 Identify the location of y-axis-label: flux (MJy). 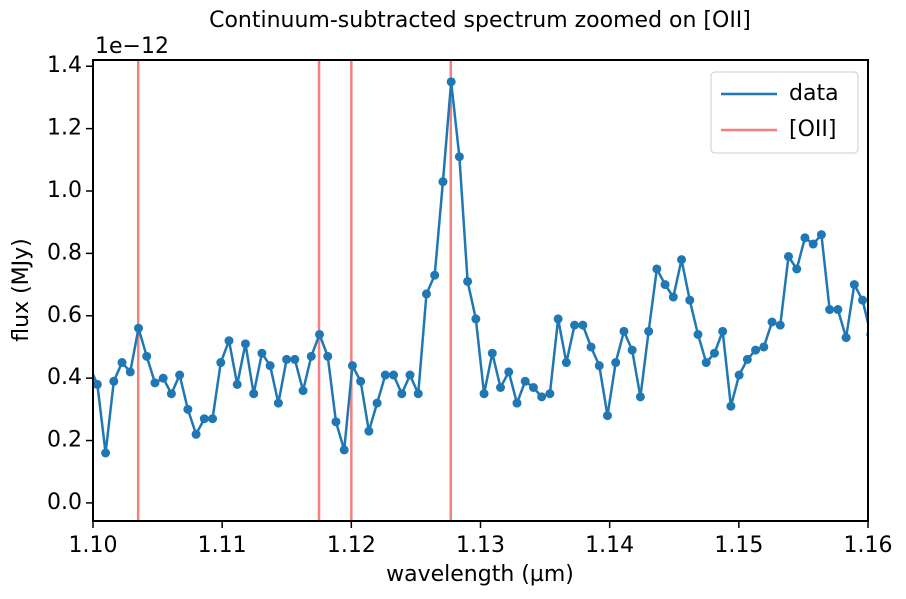
(21, 289).